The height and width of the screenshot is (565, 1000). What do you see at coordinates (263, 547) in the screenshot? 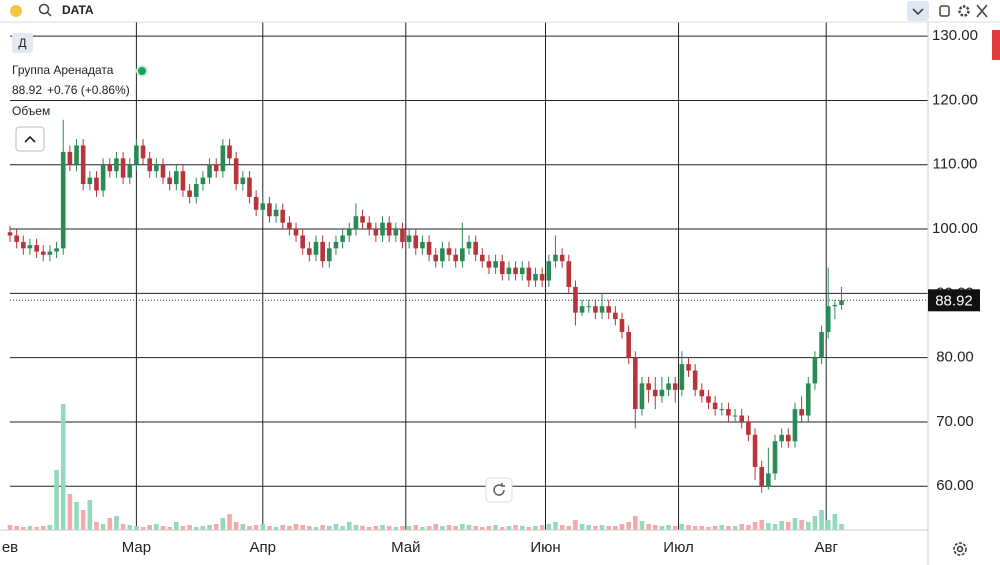
I see `x-tick-label: Апр` at bounding box center [263, 547].